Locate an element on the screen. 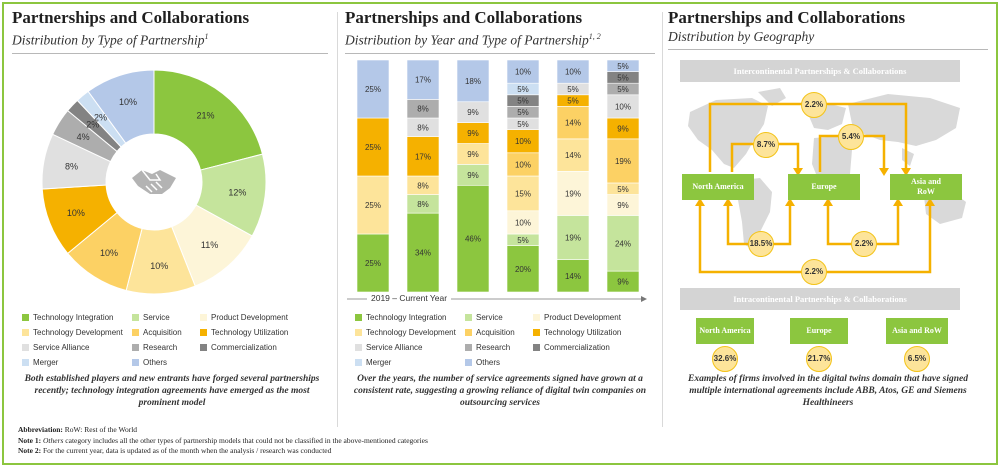 This screenshot has height=467, width=1000. legend-label: Others is located at coordinates (155, 362).